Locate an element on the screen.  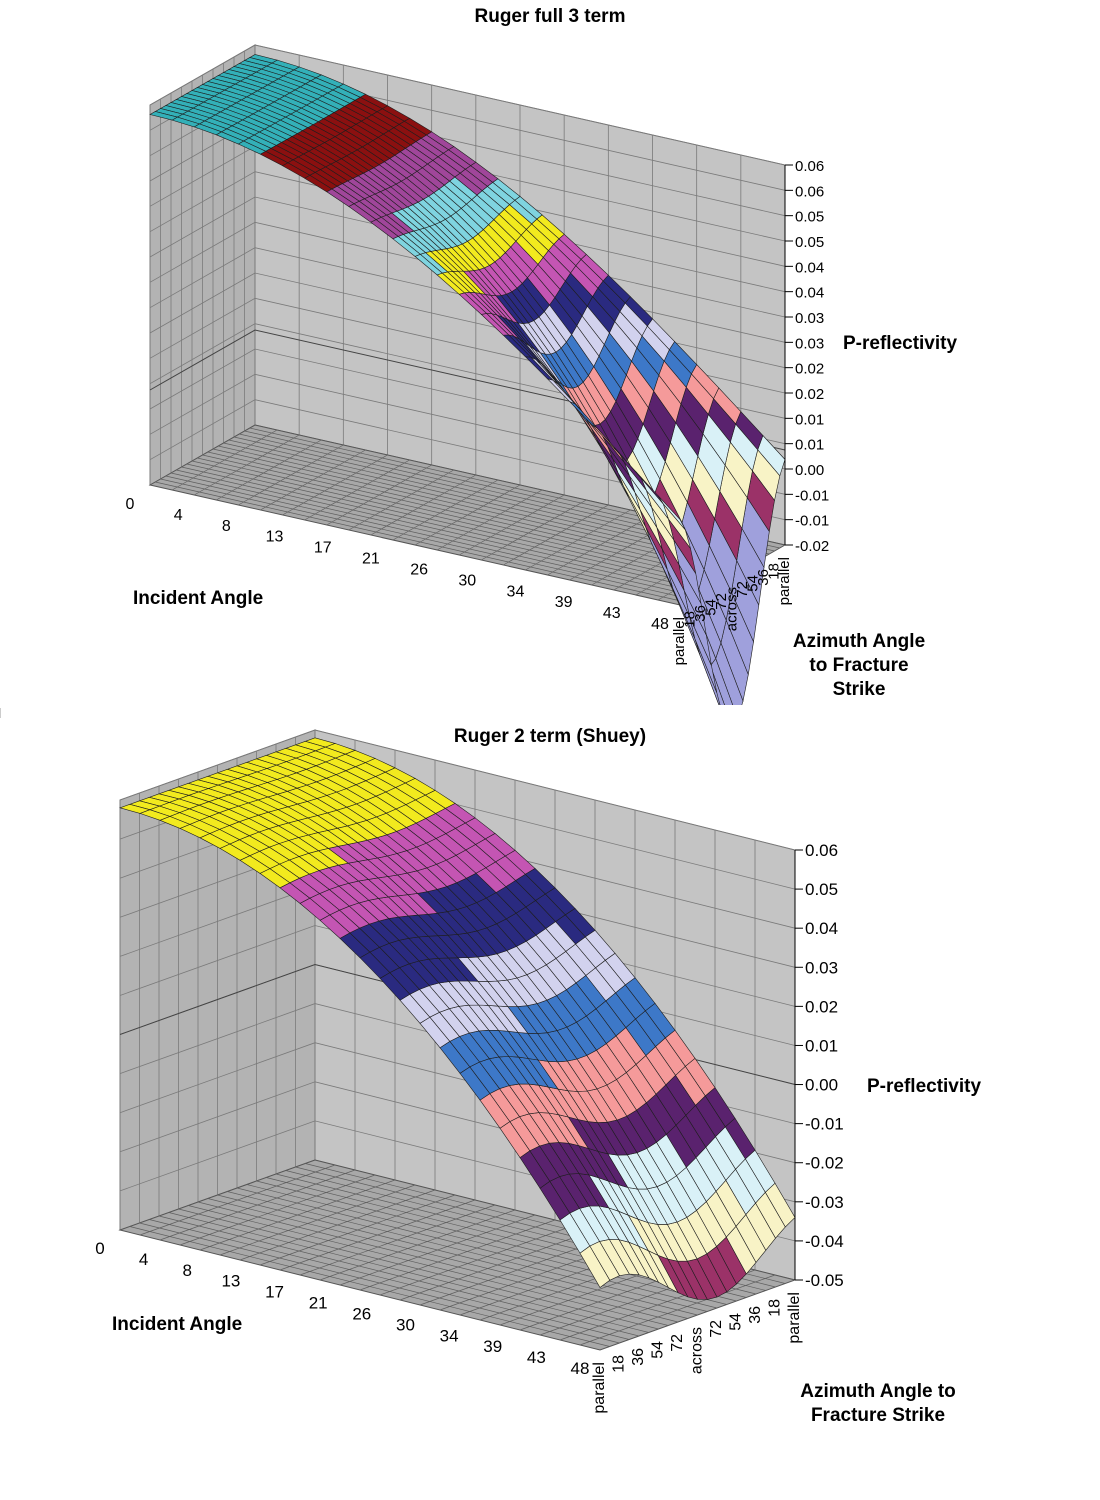
z-tick-label: -0.05 is located at coordinates (824, 1280).